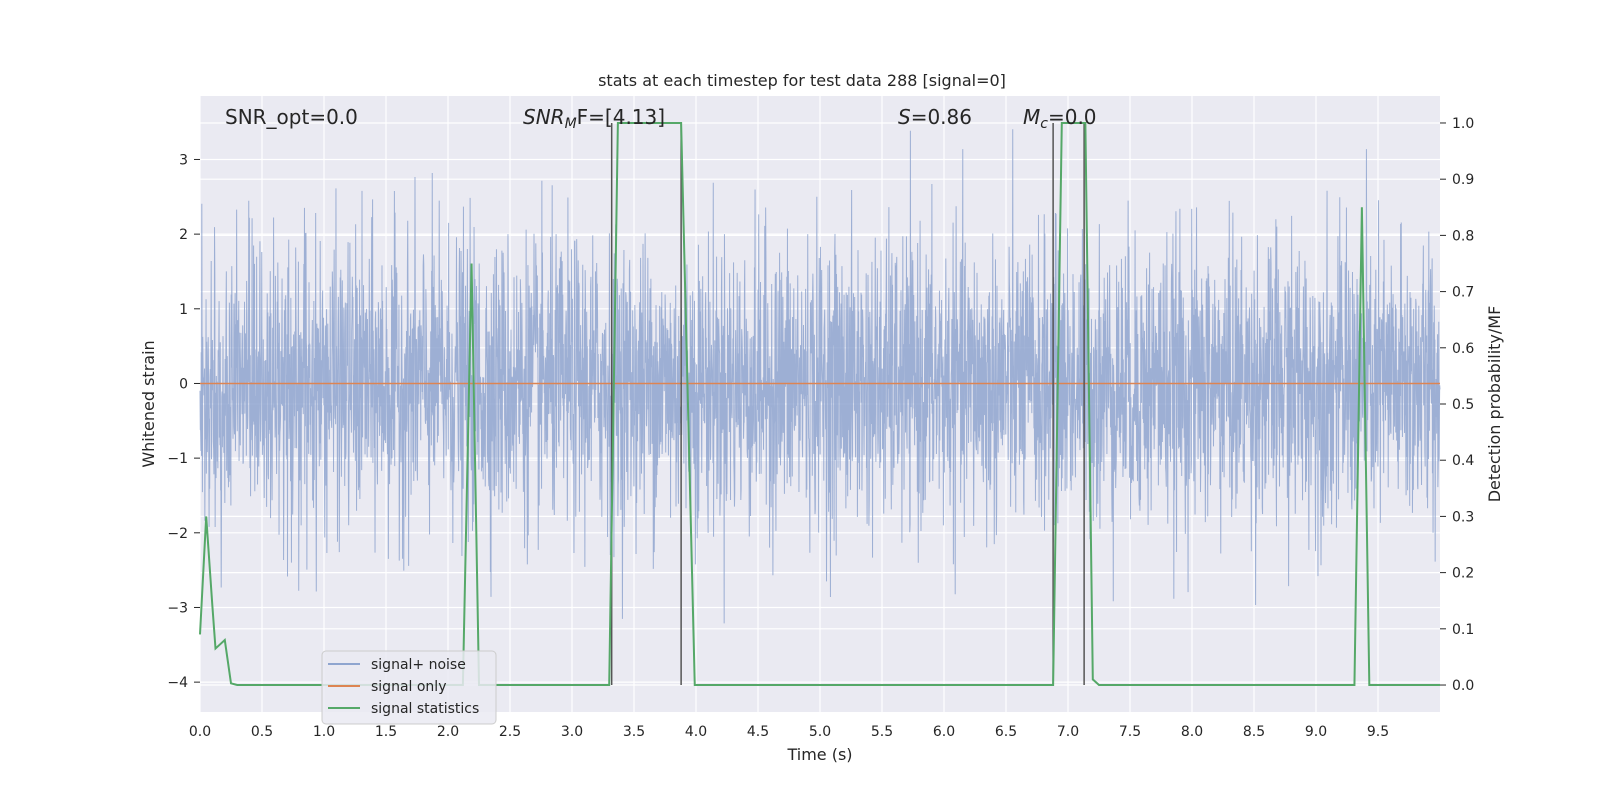 Image resolution: width=1600 pixels, height=800 pixels. Describe the element at coordinates (1463, 293) in the screenshot. I see `y2-tick-label: 0.7` at that location.